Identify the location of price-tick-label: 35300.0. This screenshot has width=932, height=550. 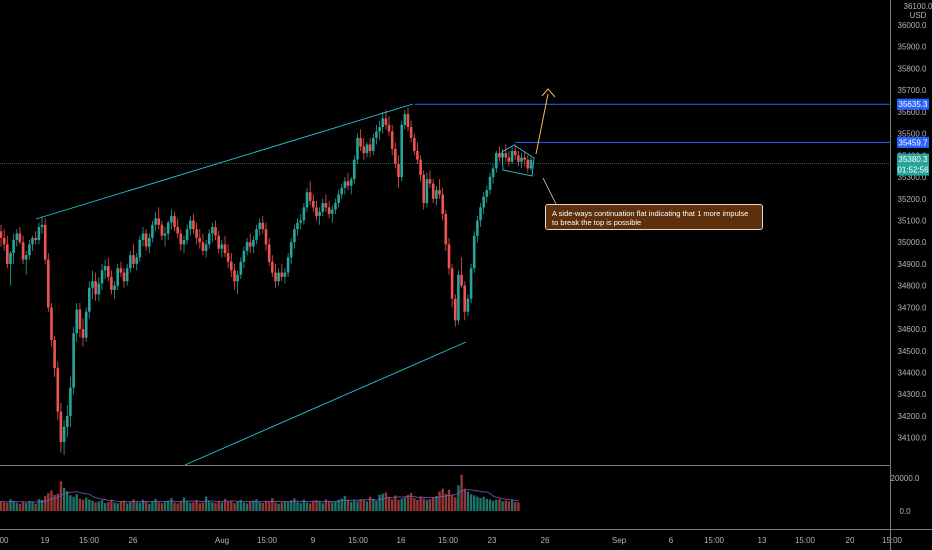
(912, 177).